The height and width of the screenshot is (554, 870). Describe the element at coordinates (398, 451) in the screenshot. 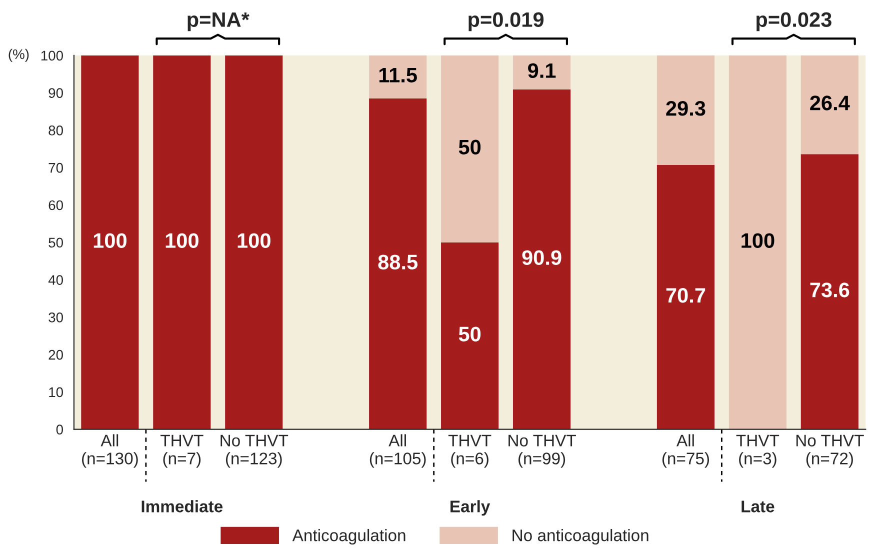

I see `x-tick-label: All (n=105)` at that location.